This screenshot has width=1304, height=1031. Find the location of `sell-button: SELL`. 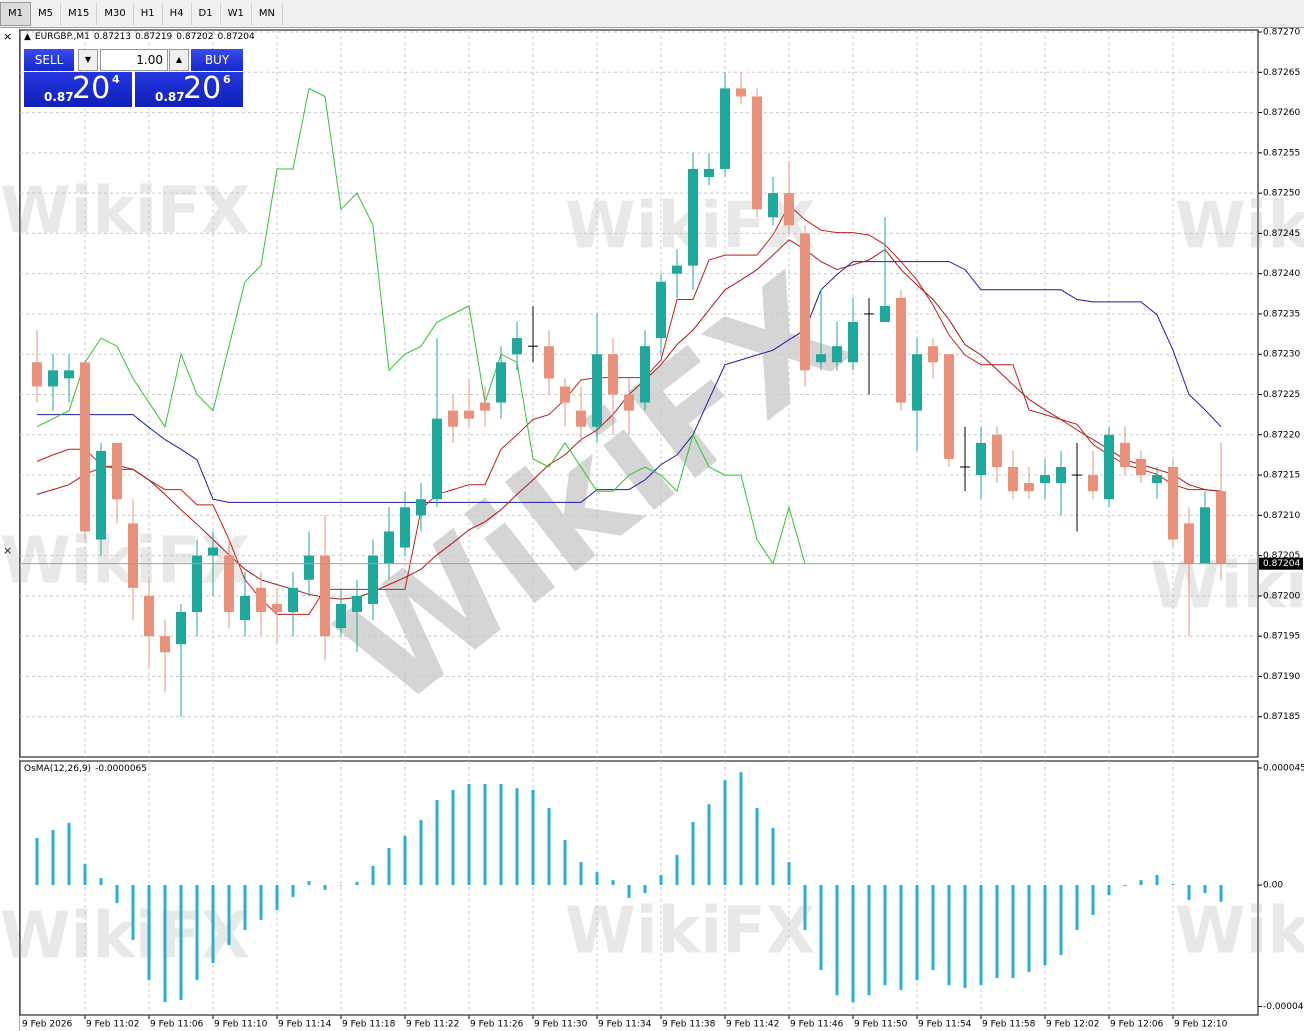

sell-button: SELL is located at coordinates (49, 60).